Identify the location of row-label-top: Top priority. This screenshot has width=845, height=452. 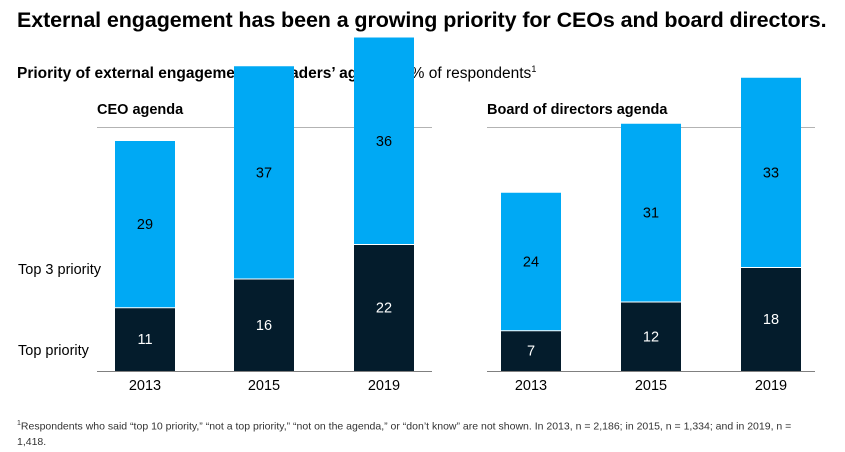
(53, 351).